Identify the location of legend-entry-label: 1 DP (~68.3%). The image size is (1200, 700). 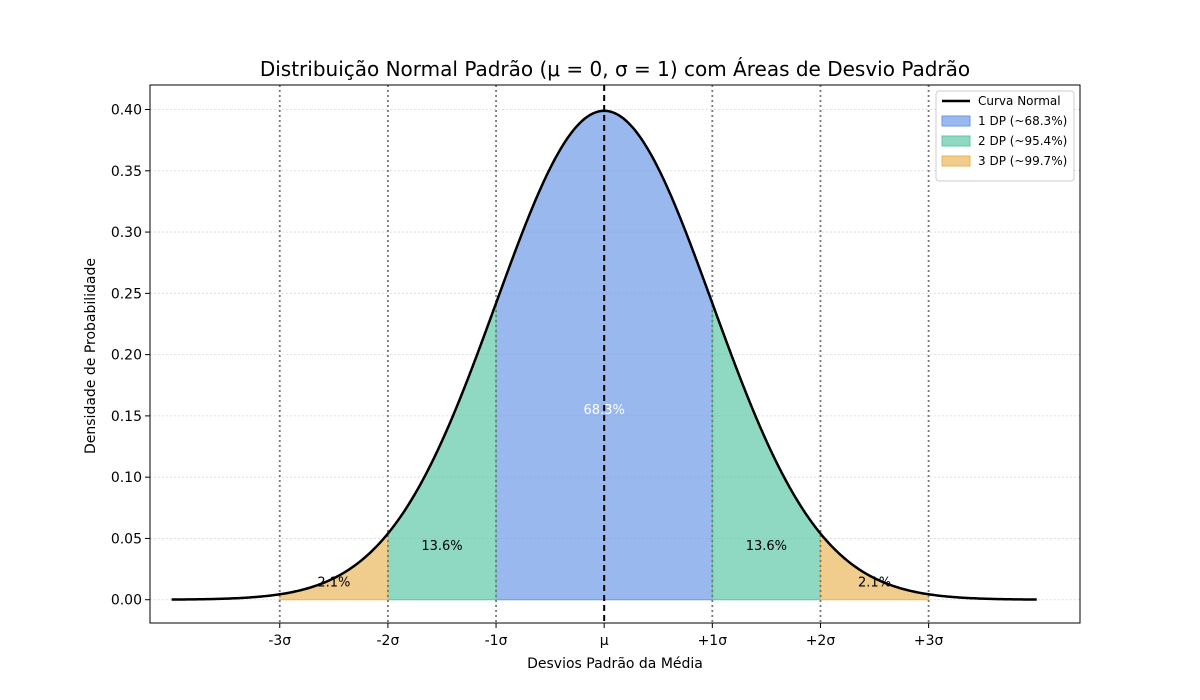
(1022, 121).